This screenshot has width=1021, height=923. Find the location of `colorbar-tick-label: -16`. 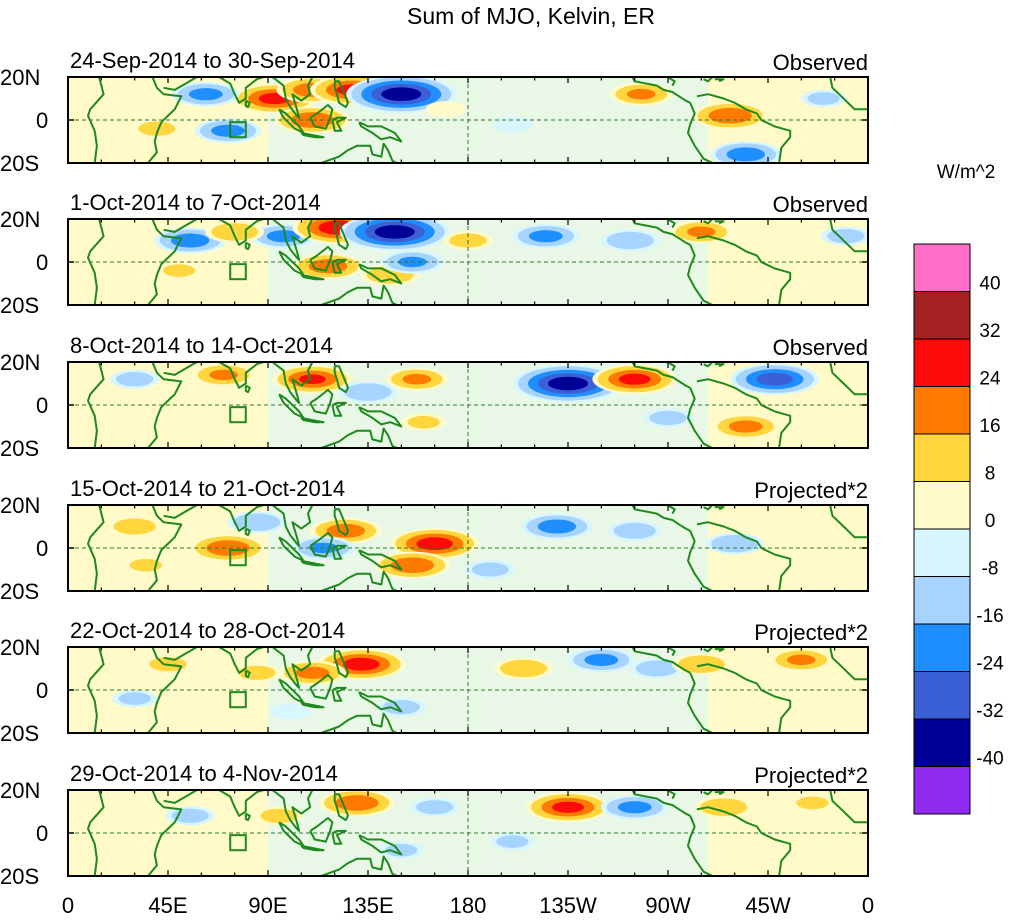

colorbar-tick-label: -16 is located at coordinates (989, 616).